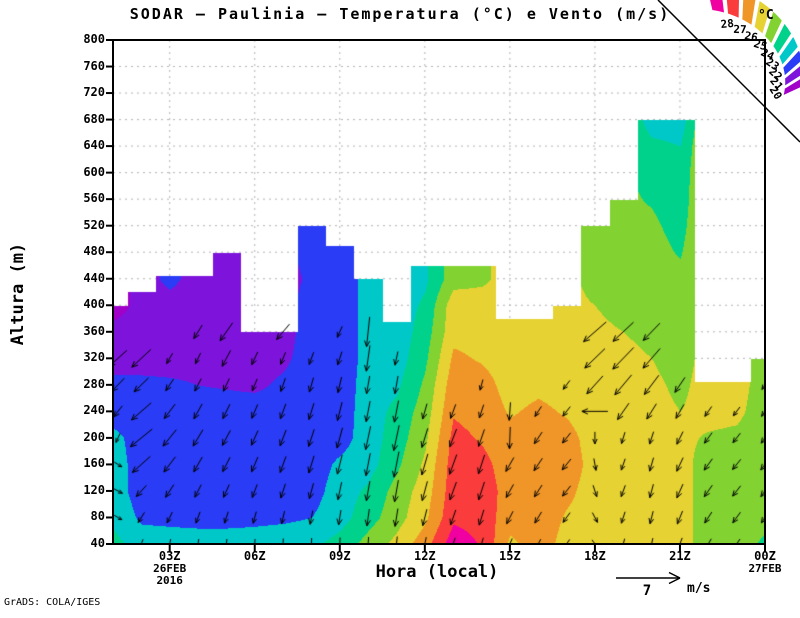  I want to click on colorbar-level-label: 26, so click(751, 36).